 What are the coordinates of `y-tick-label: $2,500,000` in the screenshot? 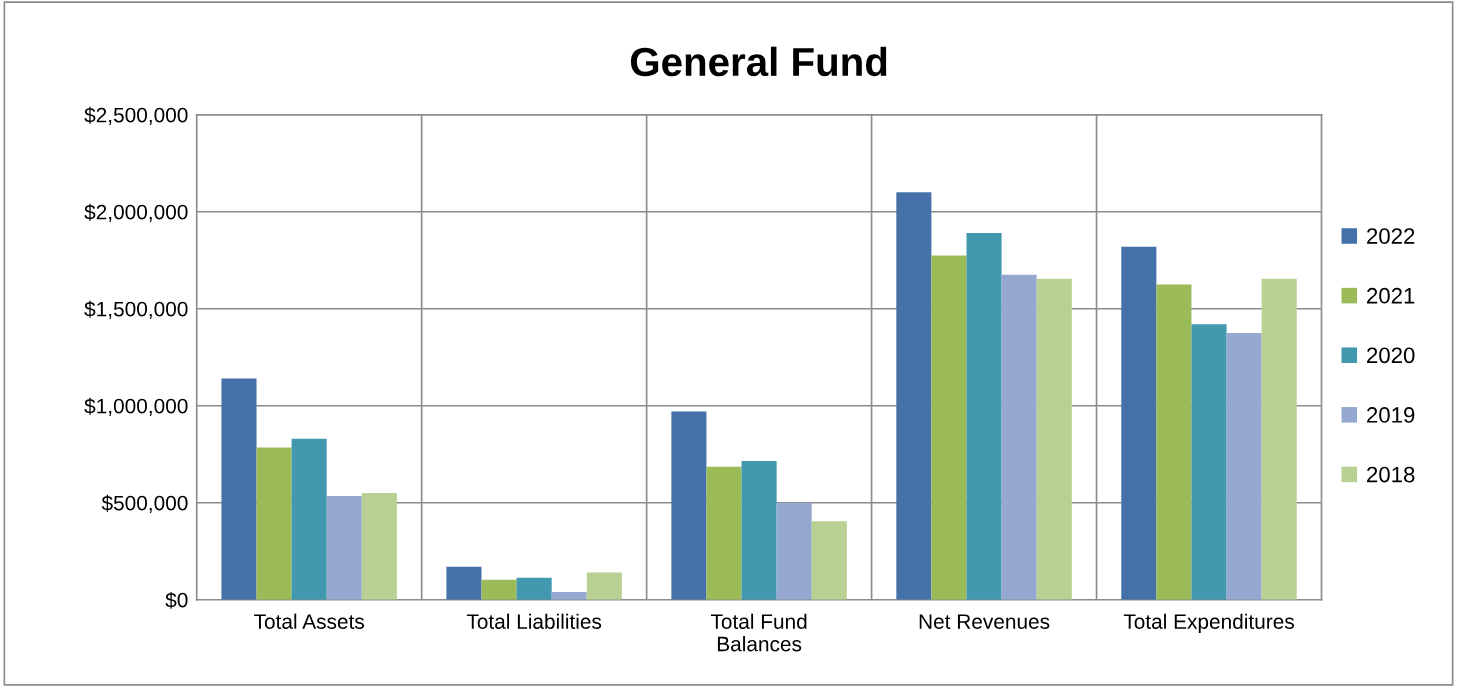 It's located at (136, 115).